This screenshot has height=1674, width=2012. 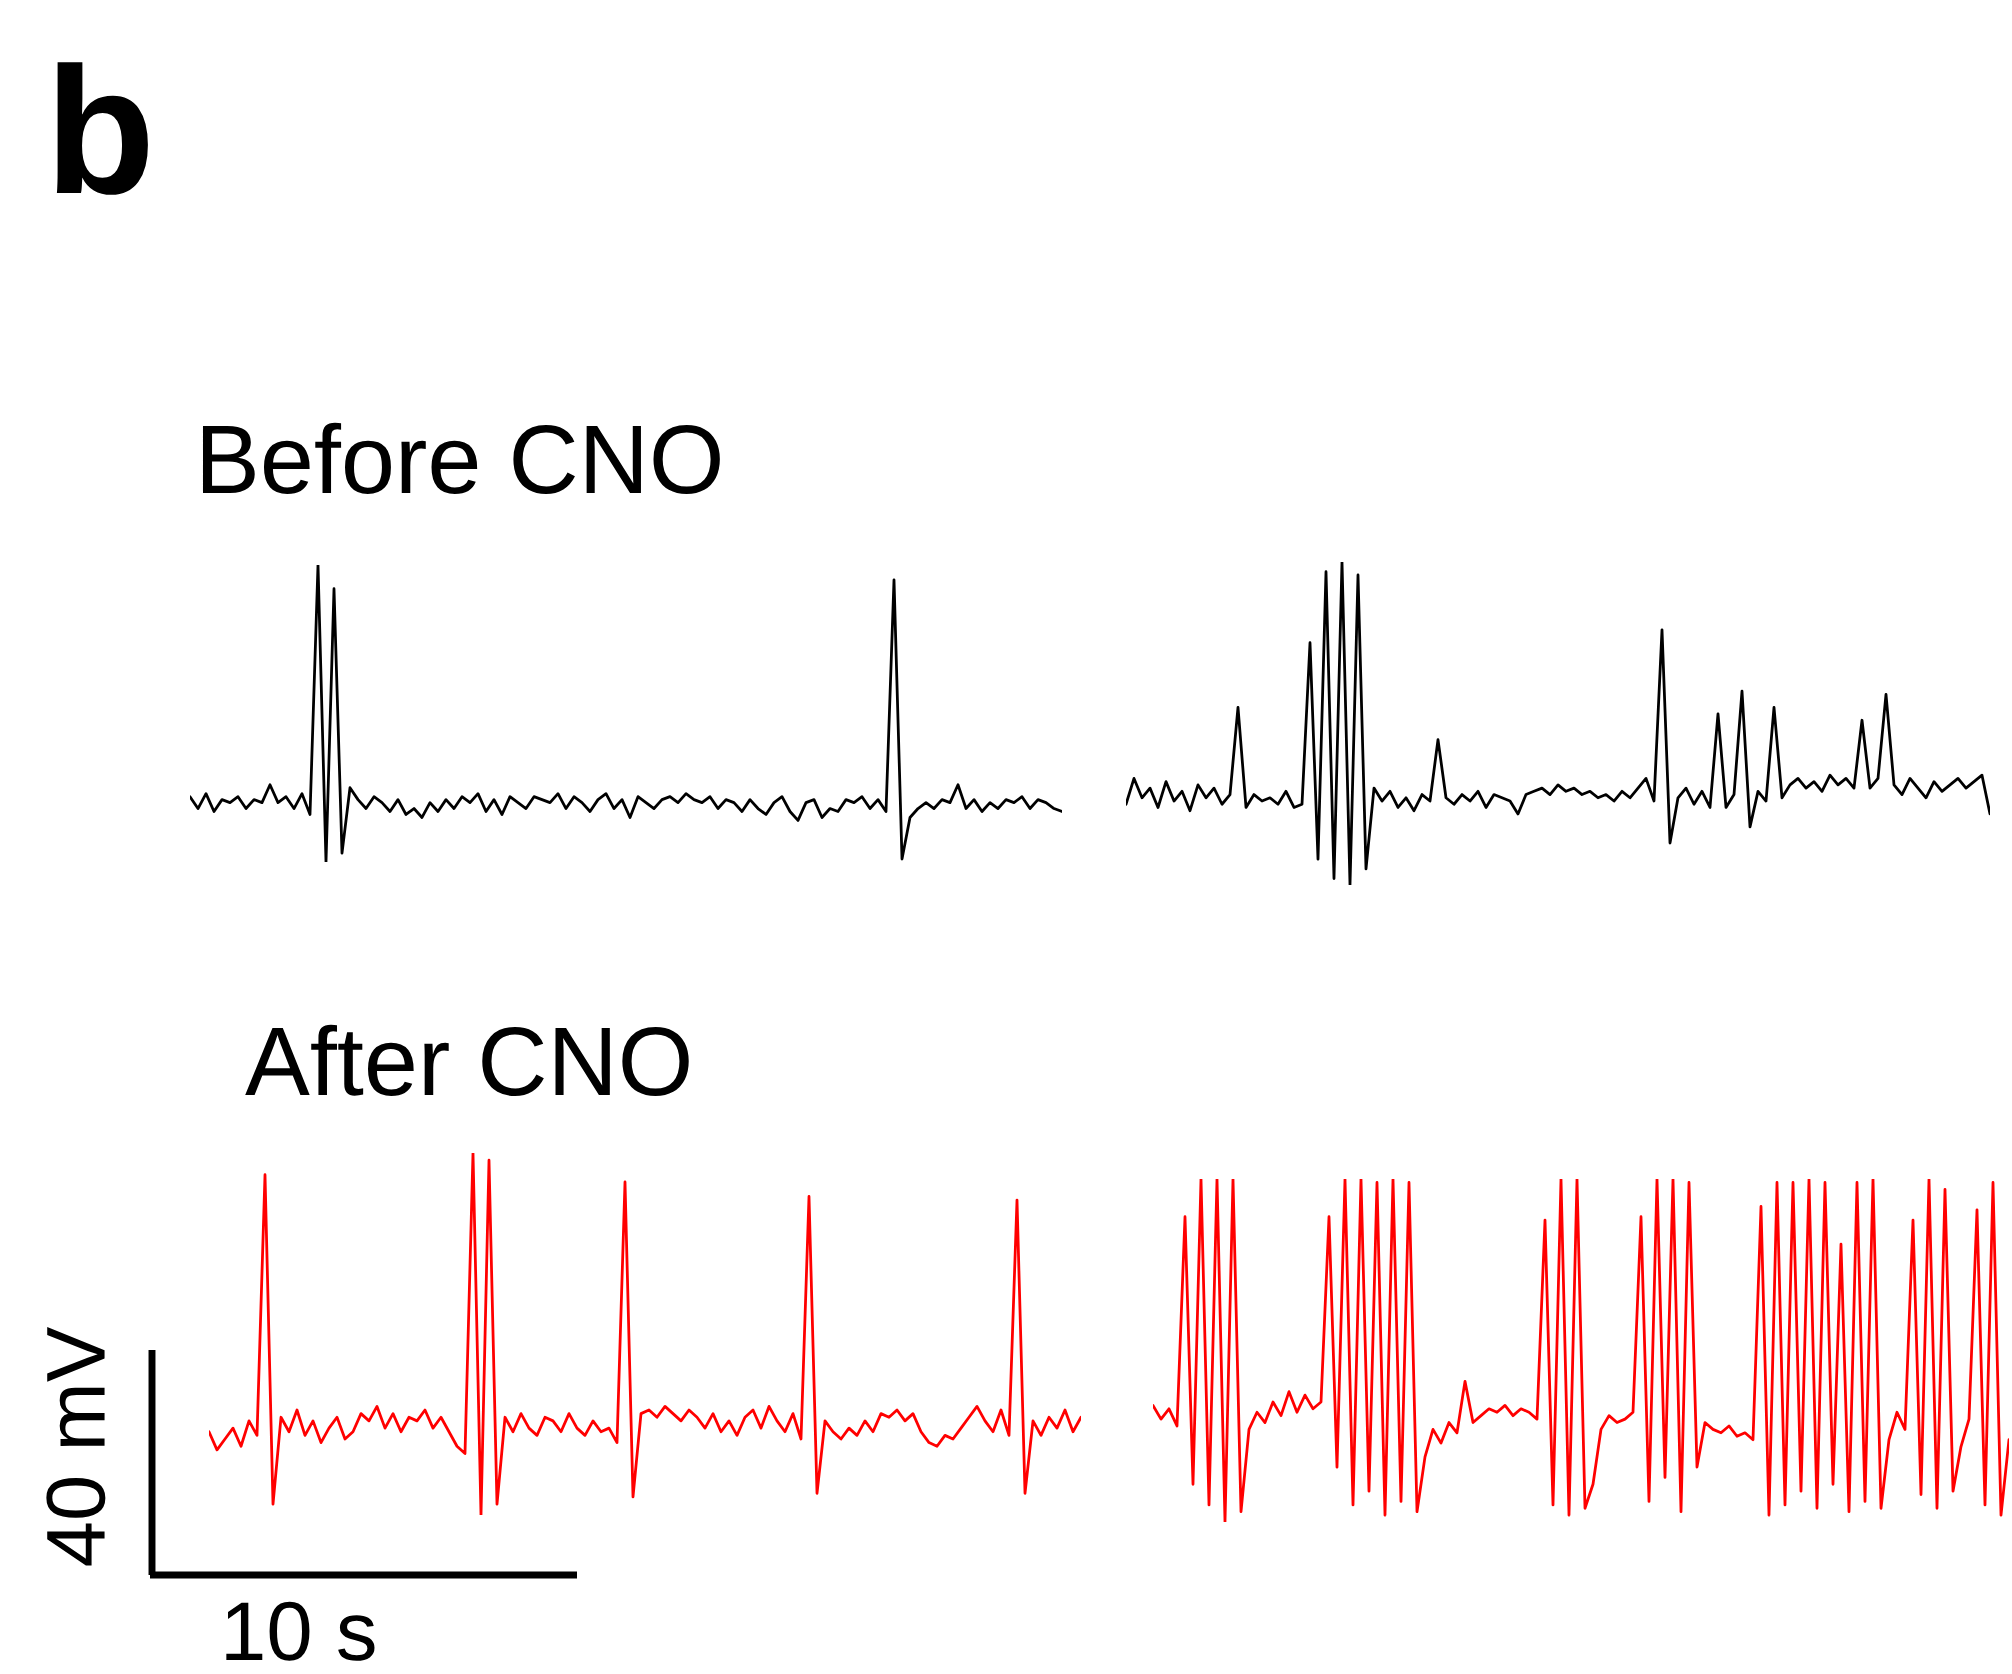 What do you see at coordinates (76, 1446) in the screenshot?
I see `text: 40 mV` at bounding box center [76, 1446].